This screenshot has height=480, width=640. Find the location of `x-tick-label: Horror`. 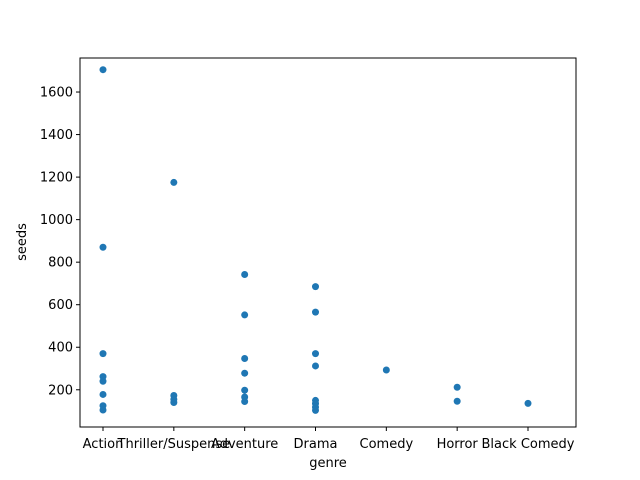

x-tick-label: Horror is located at coordinates (458, 444).